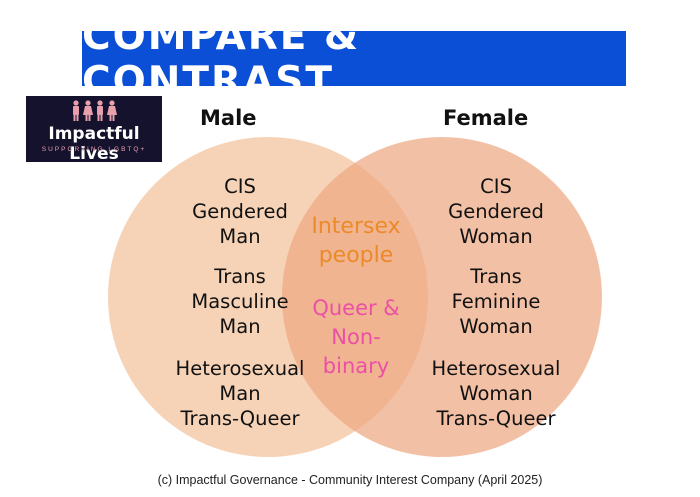 The image size is (700, 497). I want to click on female-group-cis: CIS Gendered Woman, so click(496, 211).